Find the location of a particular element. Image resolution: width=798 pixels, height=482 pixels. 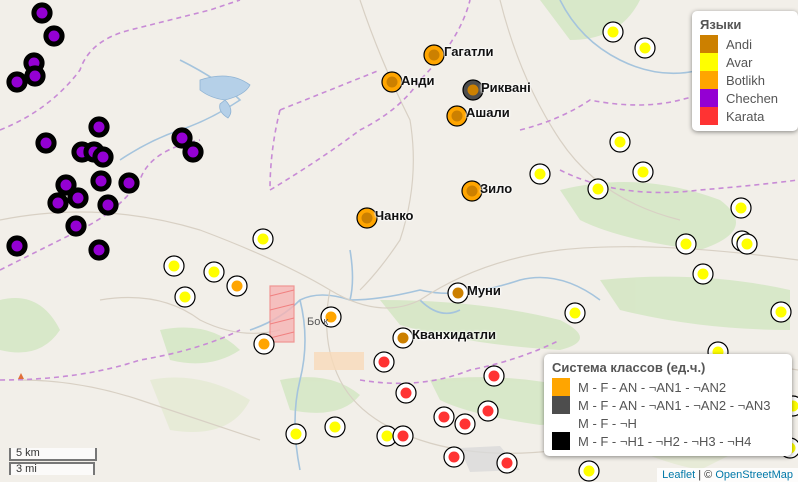

swatch-avar is located at coordinates (709, 62).